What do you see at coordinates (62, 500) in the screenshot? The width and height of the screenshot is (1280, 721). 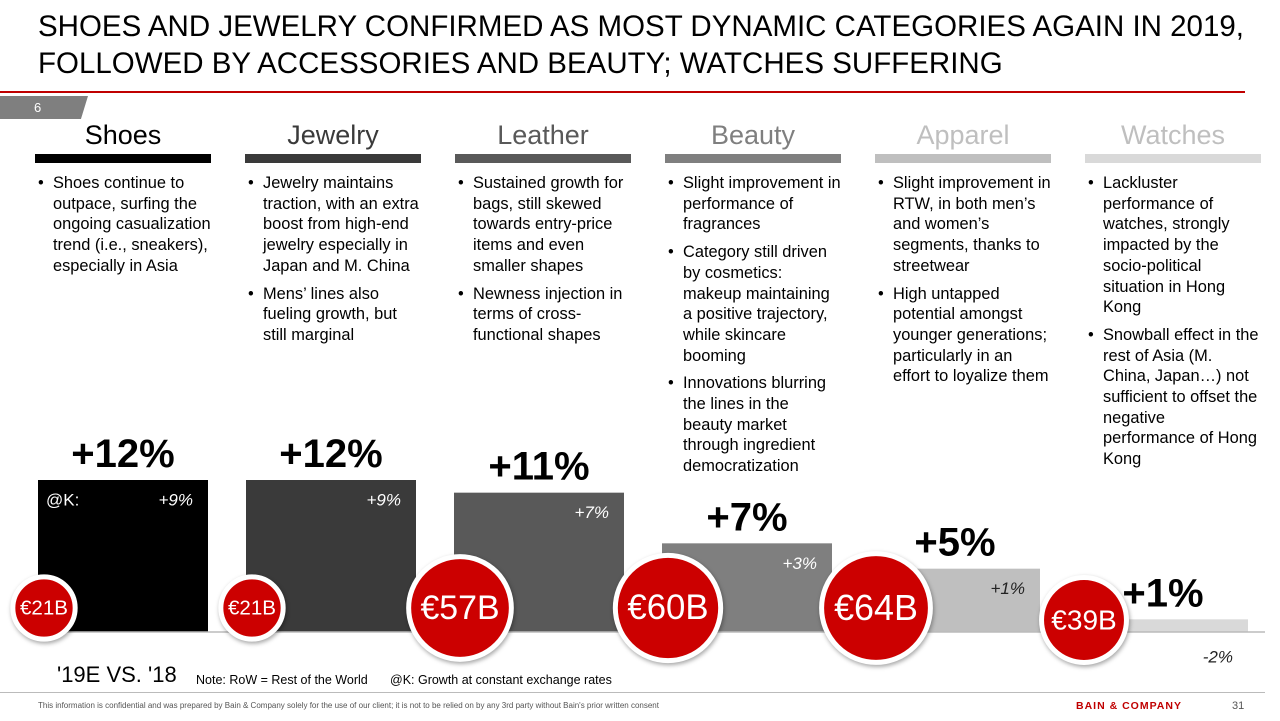 I see `constant-fx-key: @K:` at bounding box center [62, 500].